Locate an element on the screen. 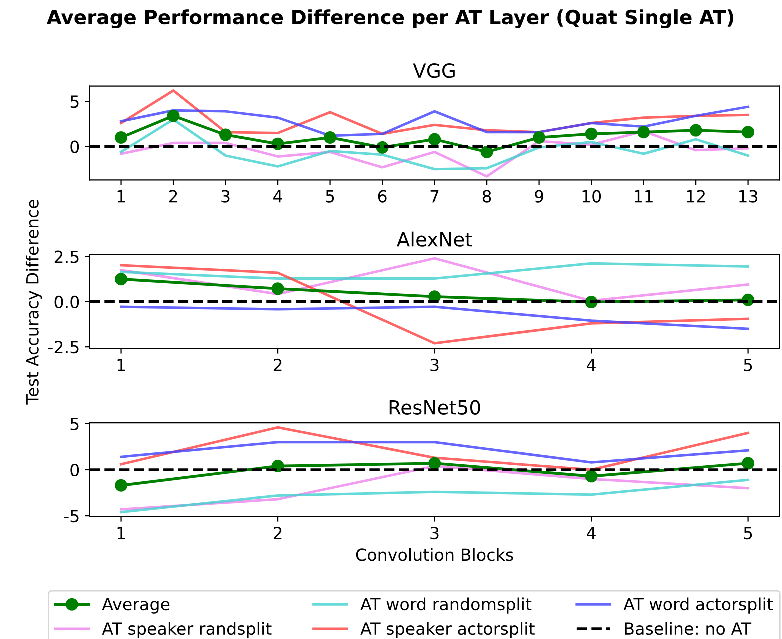 The height and width of the screenshot is (639, 782). x-tick-label: 13 is located at coordinates (749, 196).